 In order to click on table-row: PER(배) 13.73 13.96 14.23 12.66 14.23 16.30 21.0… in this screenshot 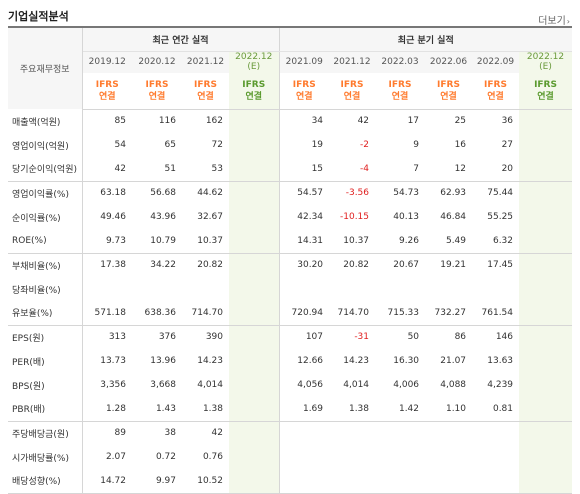, I will do `click(290, 361)`.